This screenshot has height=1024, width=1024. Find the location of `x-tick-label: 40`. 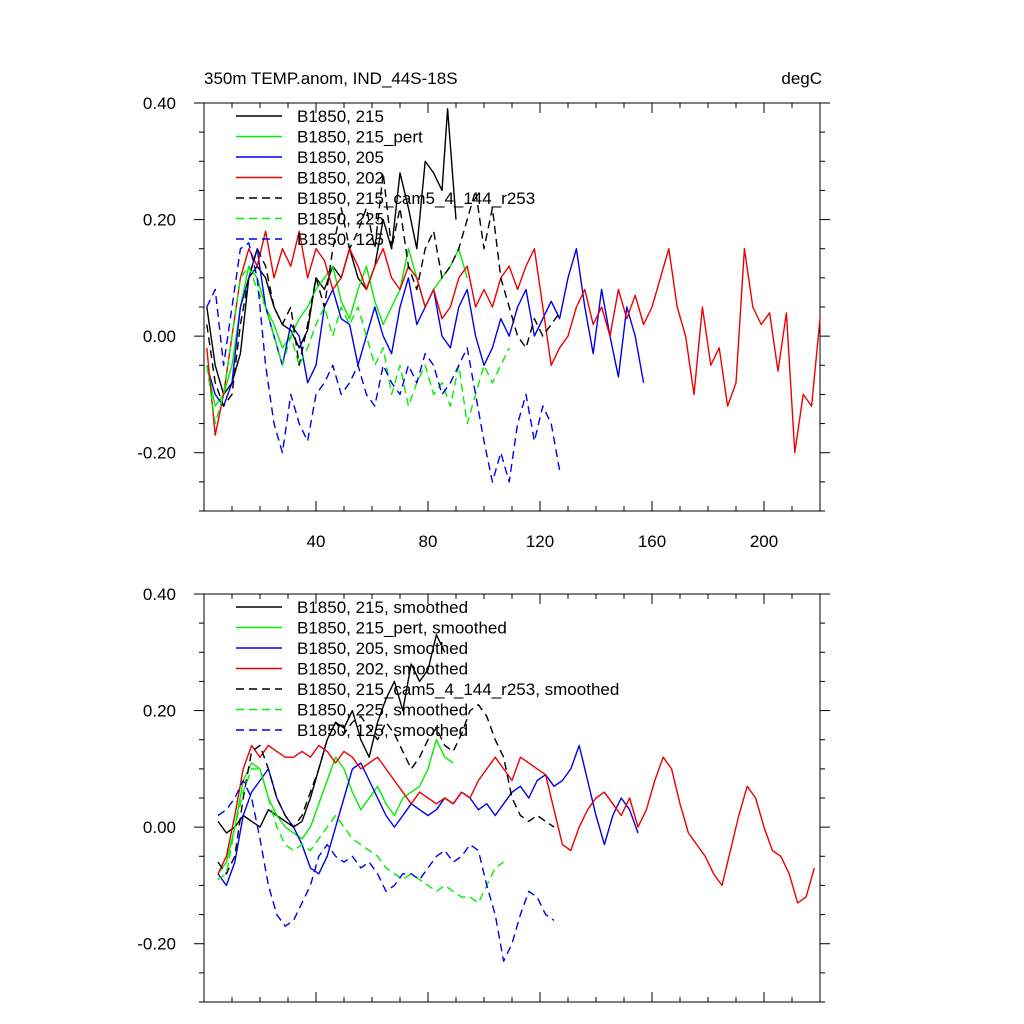

x-tick-label: 40 is located at coordinates (316, 541).